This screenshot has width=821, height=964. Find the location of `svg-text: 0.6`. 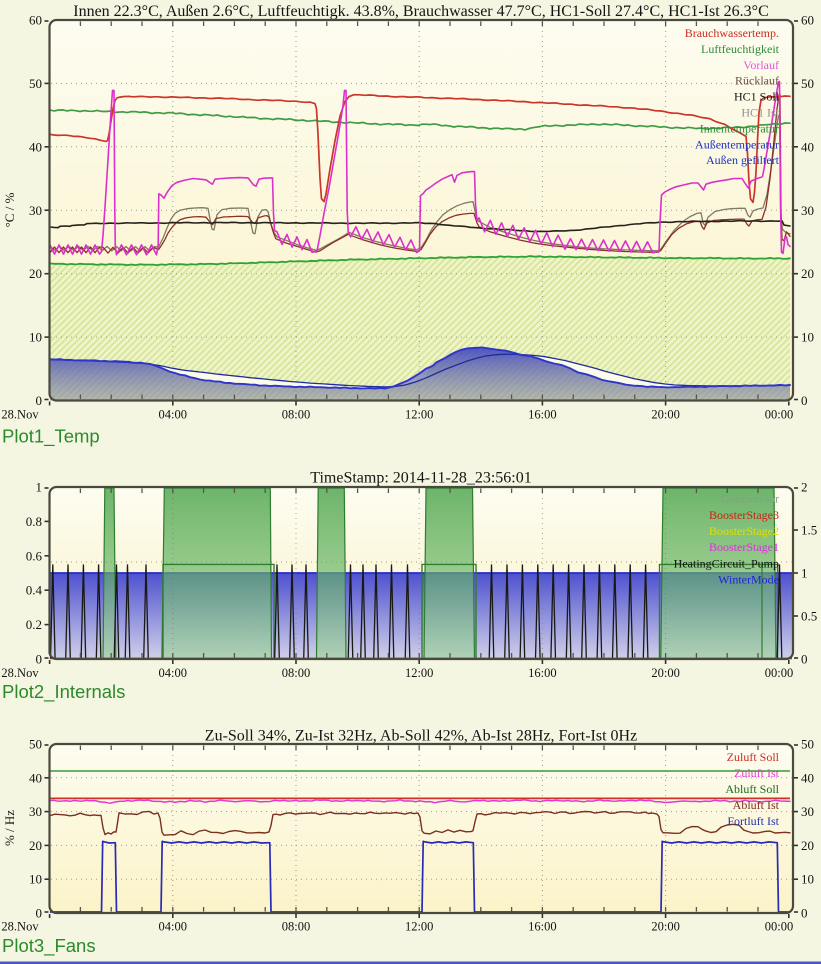

svg-text: 0.6 is located at coordinates (34, 555).